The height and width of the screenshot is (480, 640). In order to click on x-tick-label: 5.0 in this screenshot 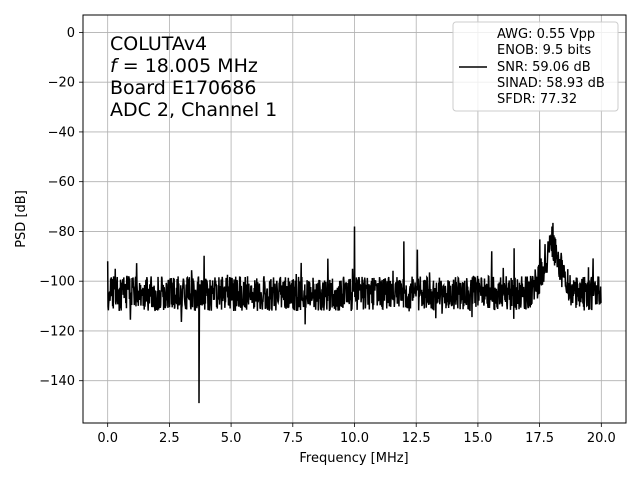, I will do `click(231, 438)`.